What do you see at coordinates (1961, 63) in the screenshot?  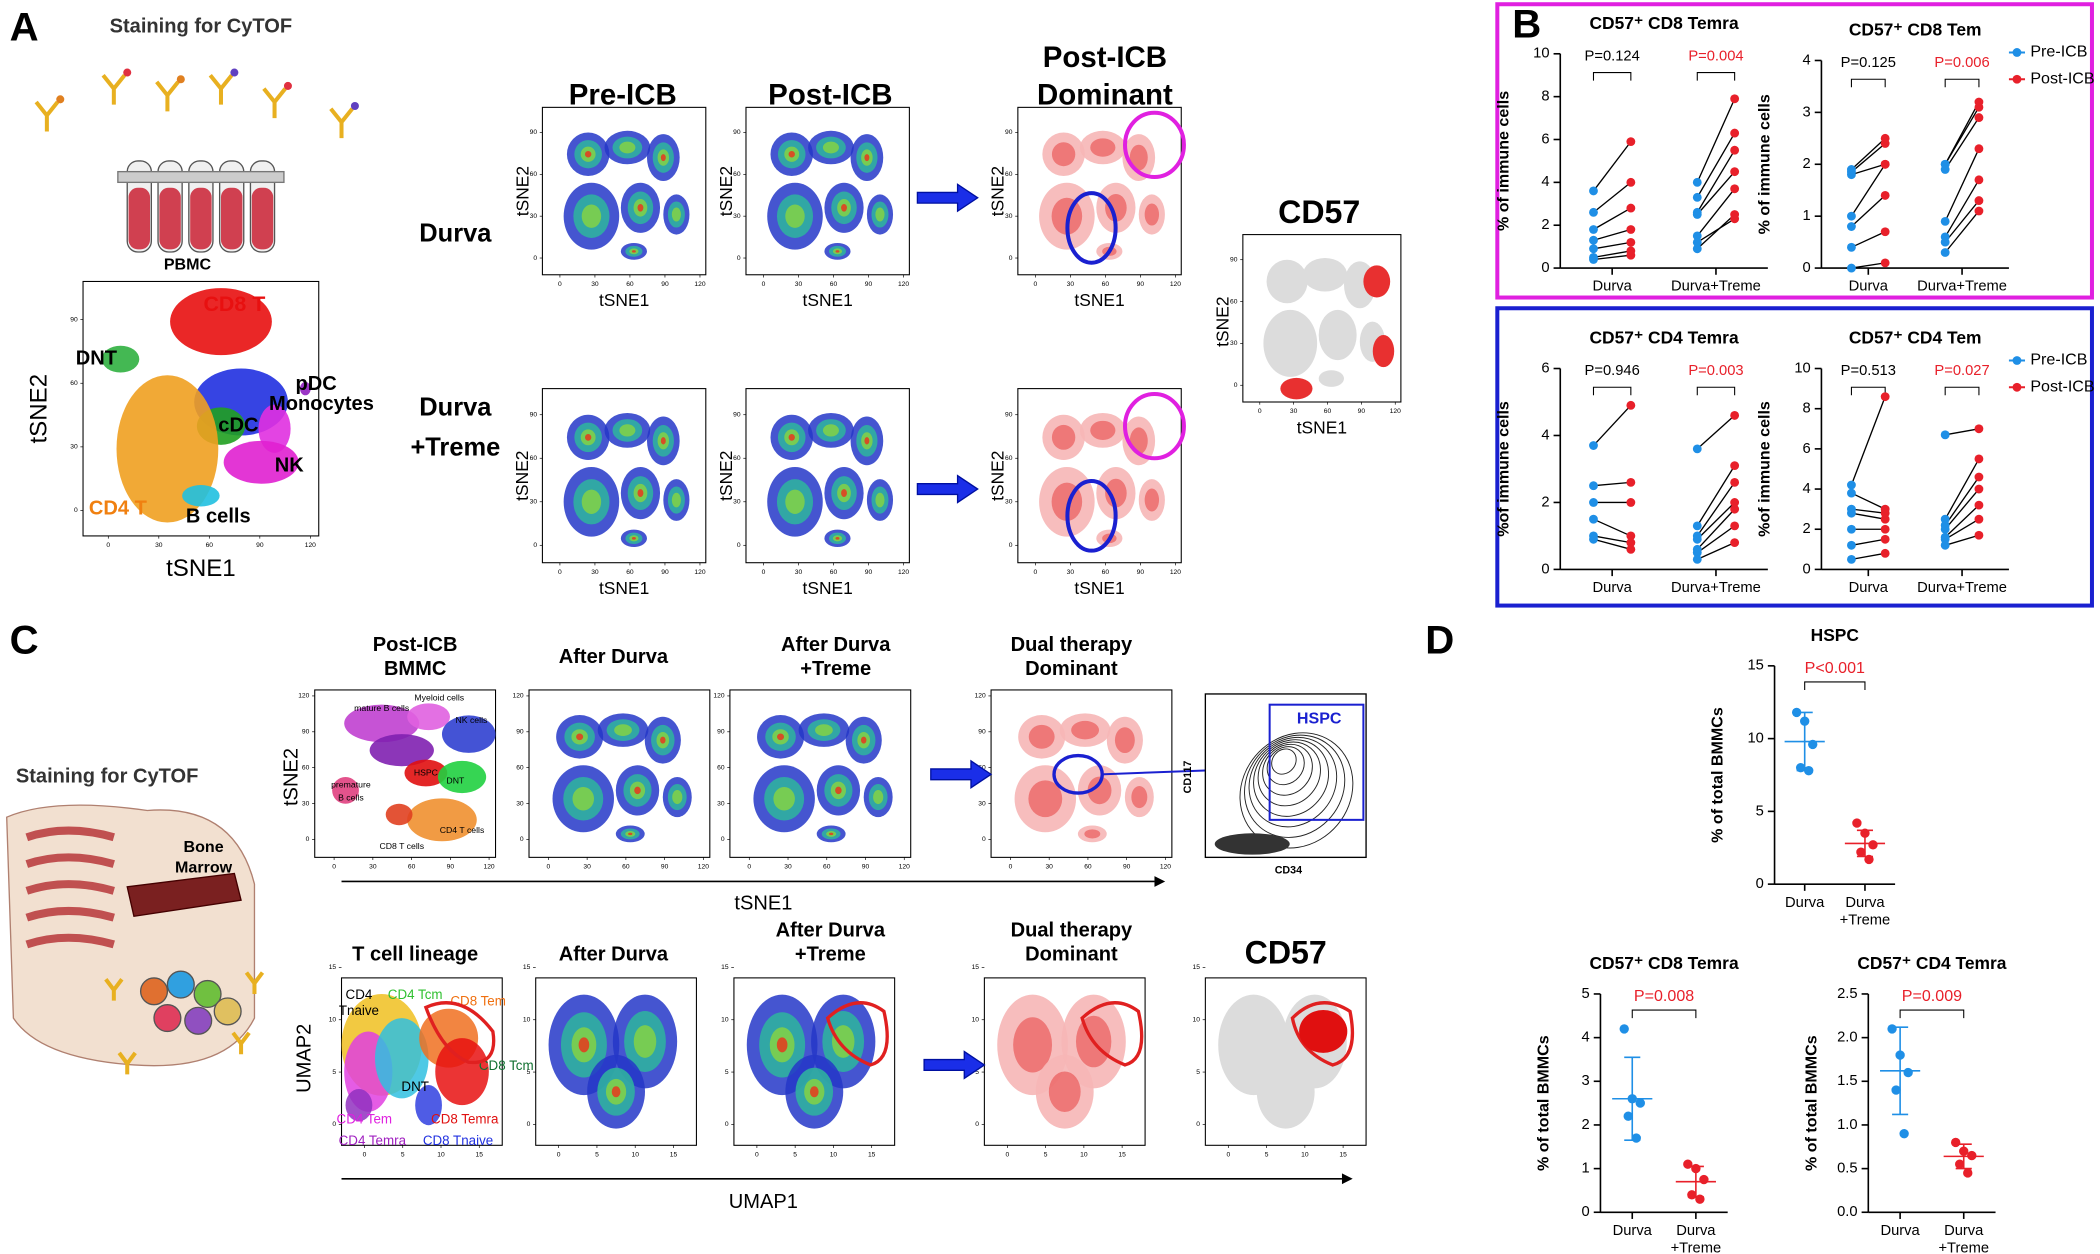 I see `p-value: P=0.006` at bounding box center [1961, 63].